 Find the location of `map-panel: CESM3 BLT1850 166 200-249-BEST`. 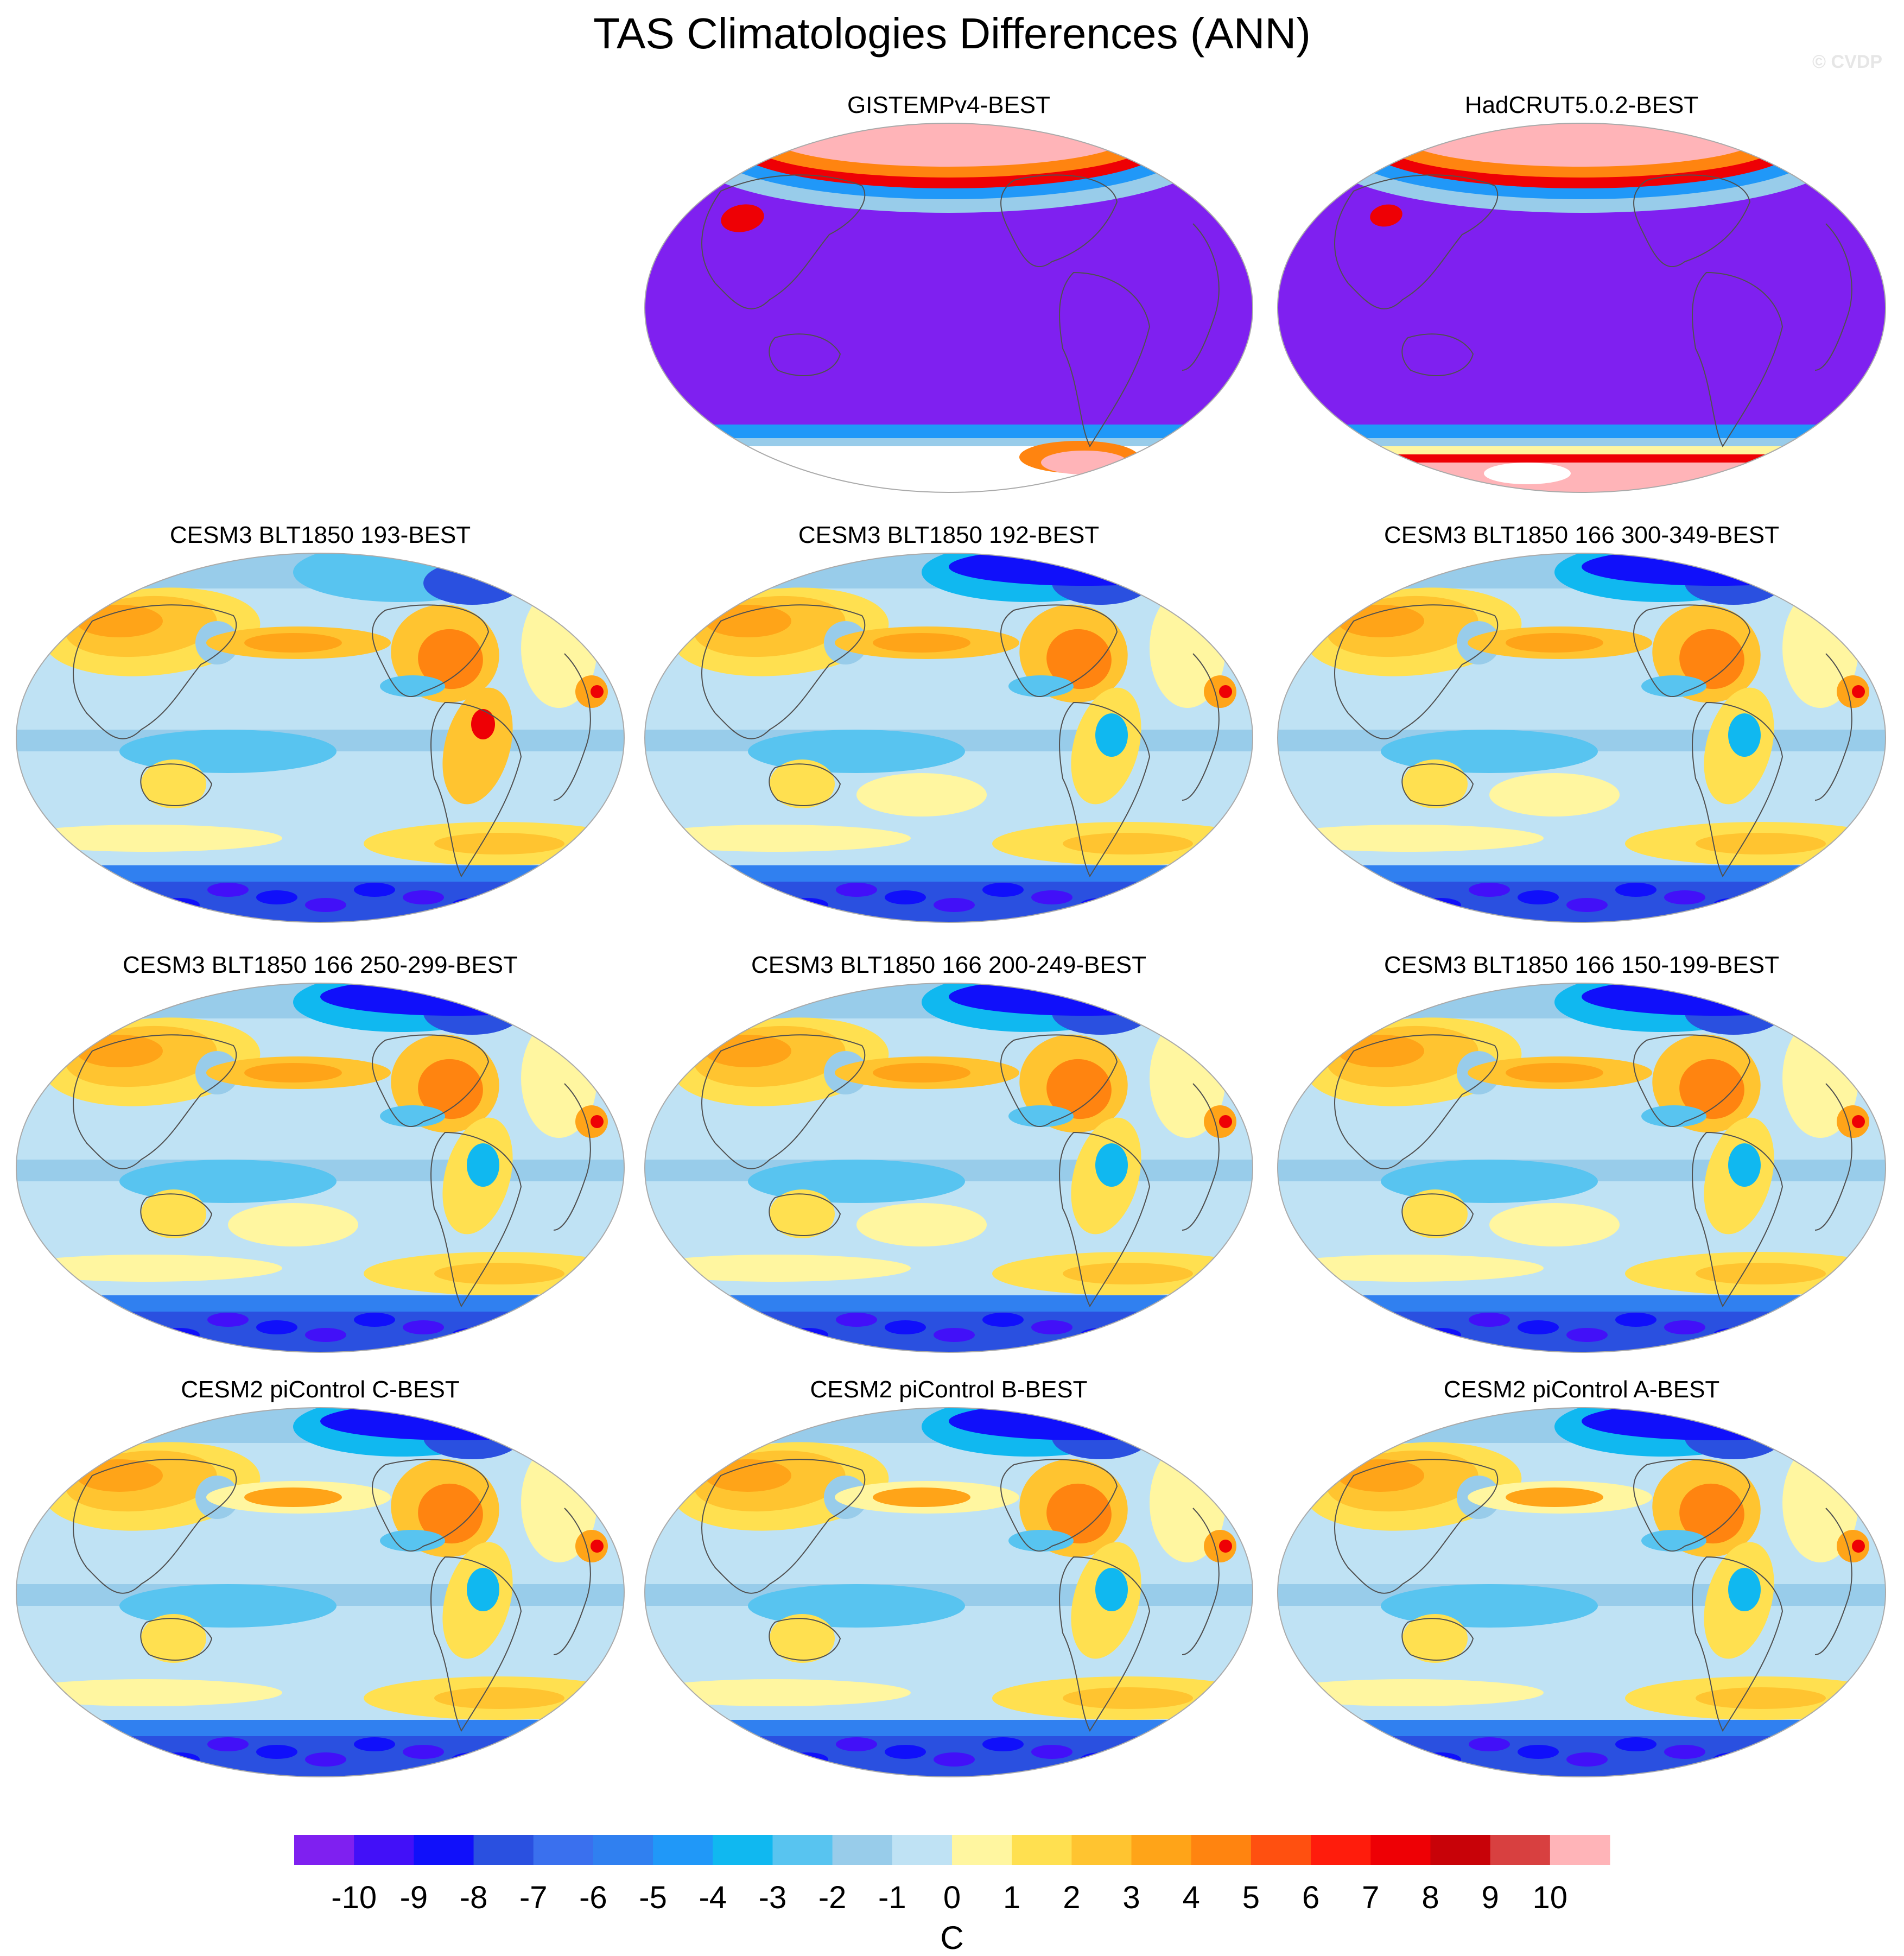

map-panel: CESM3 BLT1850 166 200-249-BEST is located at coordinates (948, 1151).